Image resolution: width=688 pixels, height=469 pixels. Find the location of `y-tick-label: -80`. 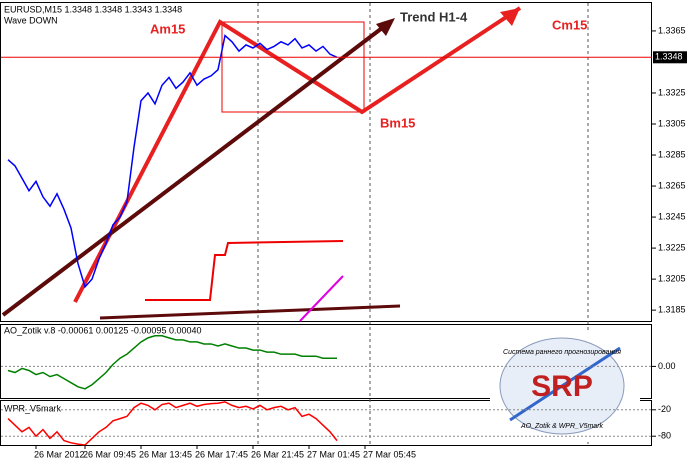

y-tick-label: -80 is located at coordinates (664, 436).